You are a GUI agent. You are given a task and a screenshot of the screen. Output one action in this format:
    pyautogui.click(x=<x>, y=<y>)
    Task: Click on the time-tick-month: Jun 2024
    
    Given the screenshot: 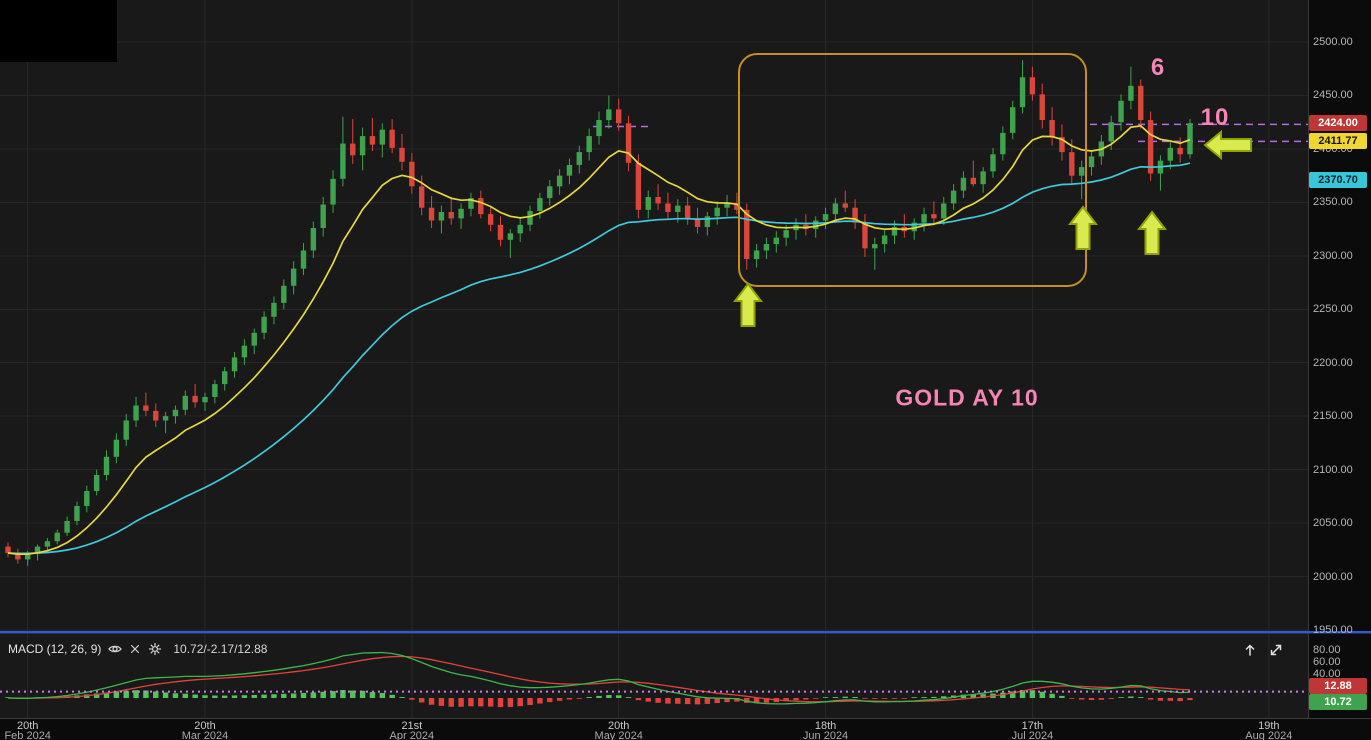 What is the action you would take?
    pyautogui.click(x=825, y=735)
    